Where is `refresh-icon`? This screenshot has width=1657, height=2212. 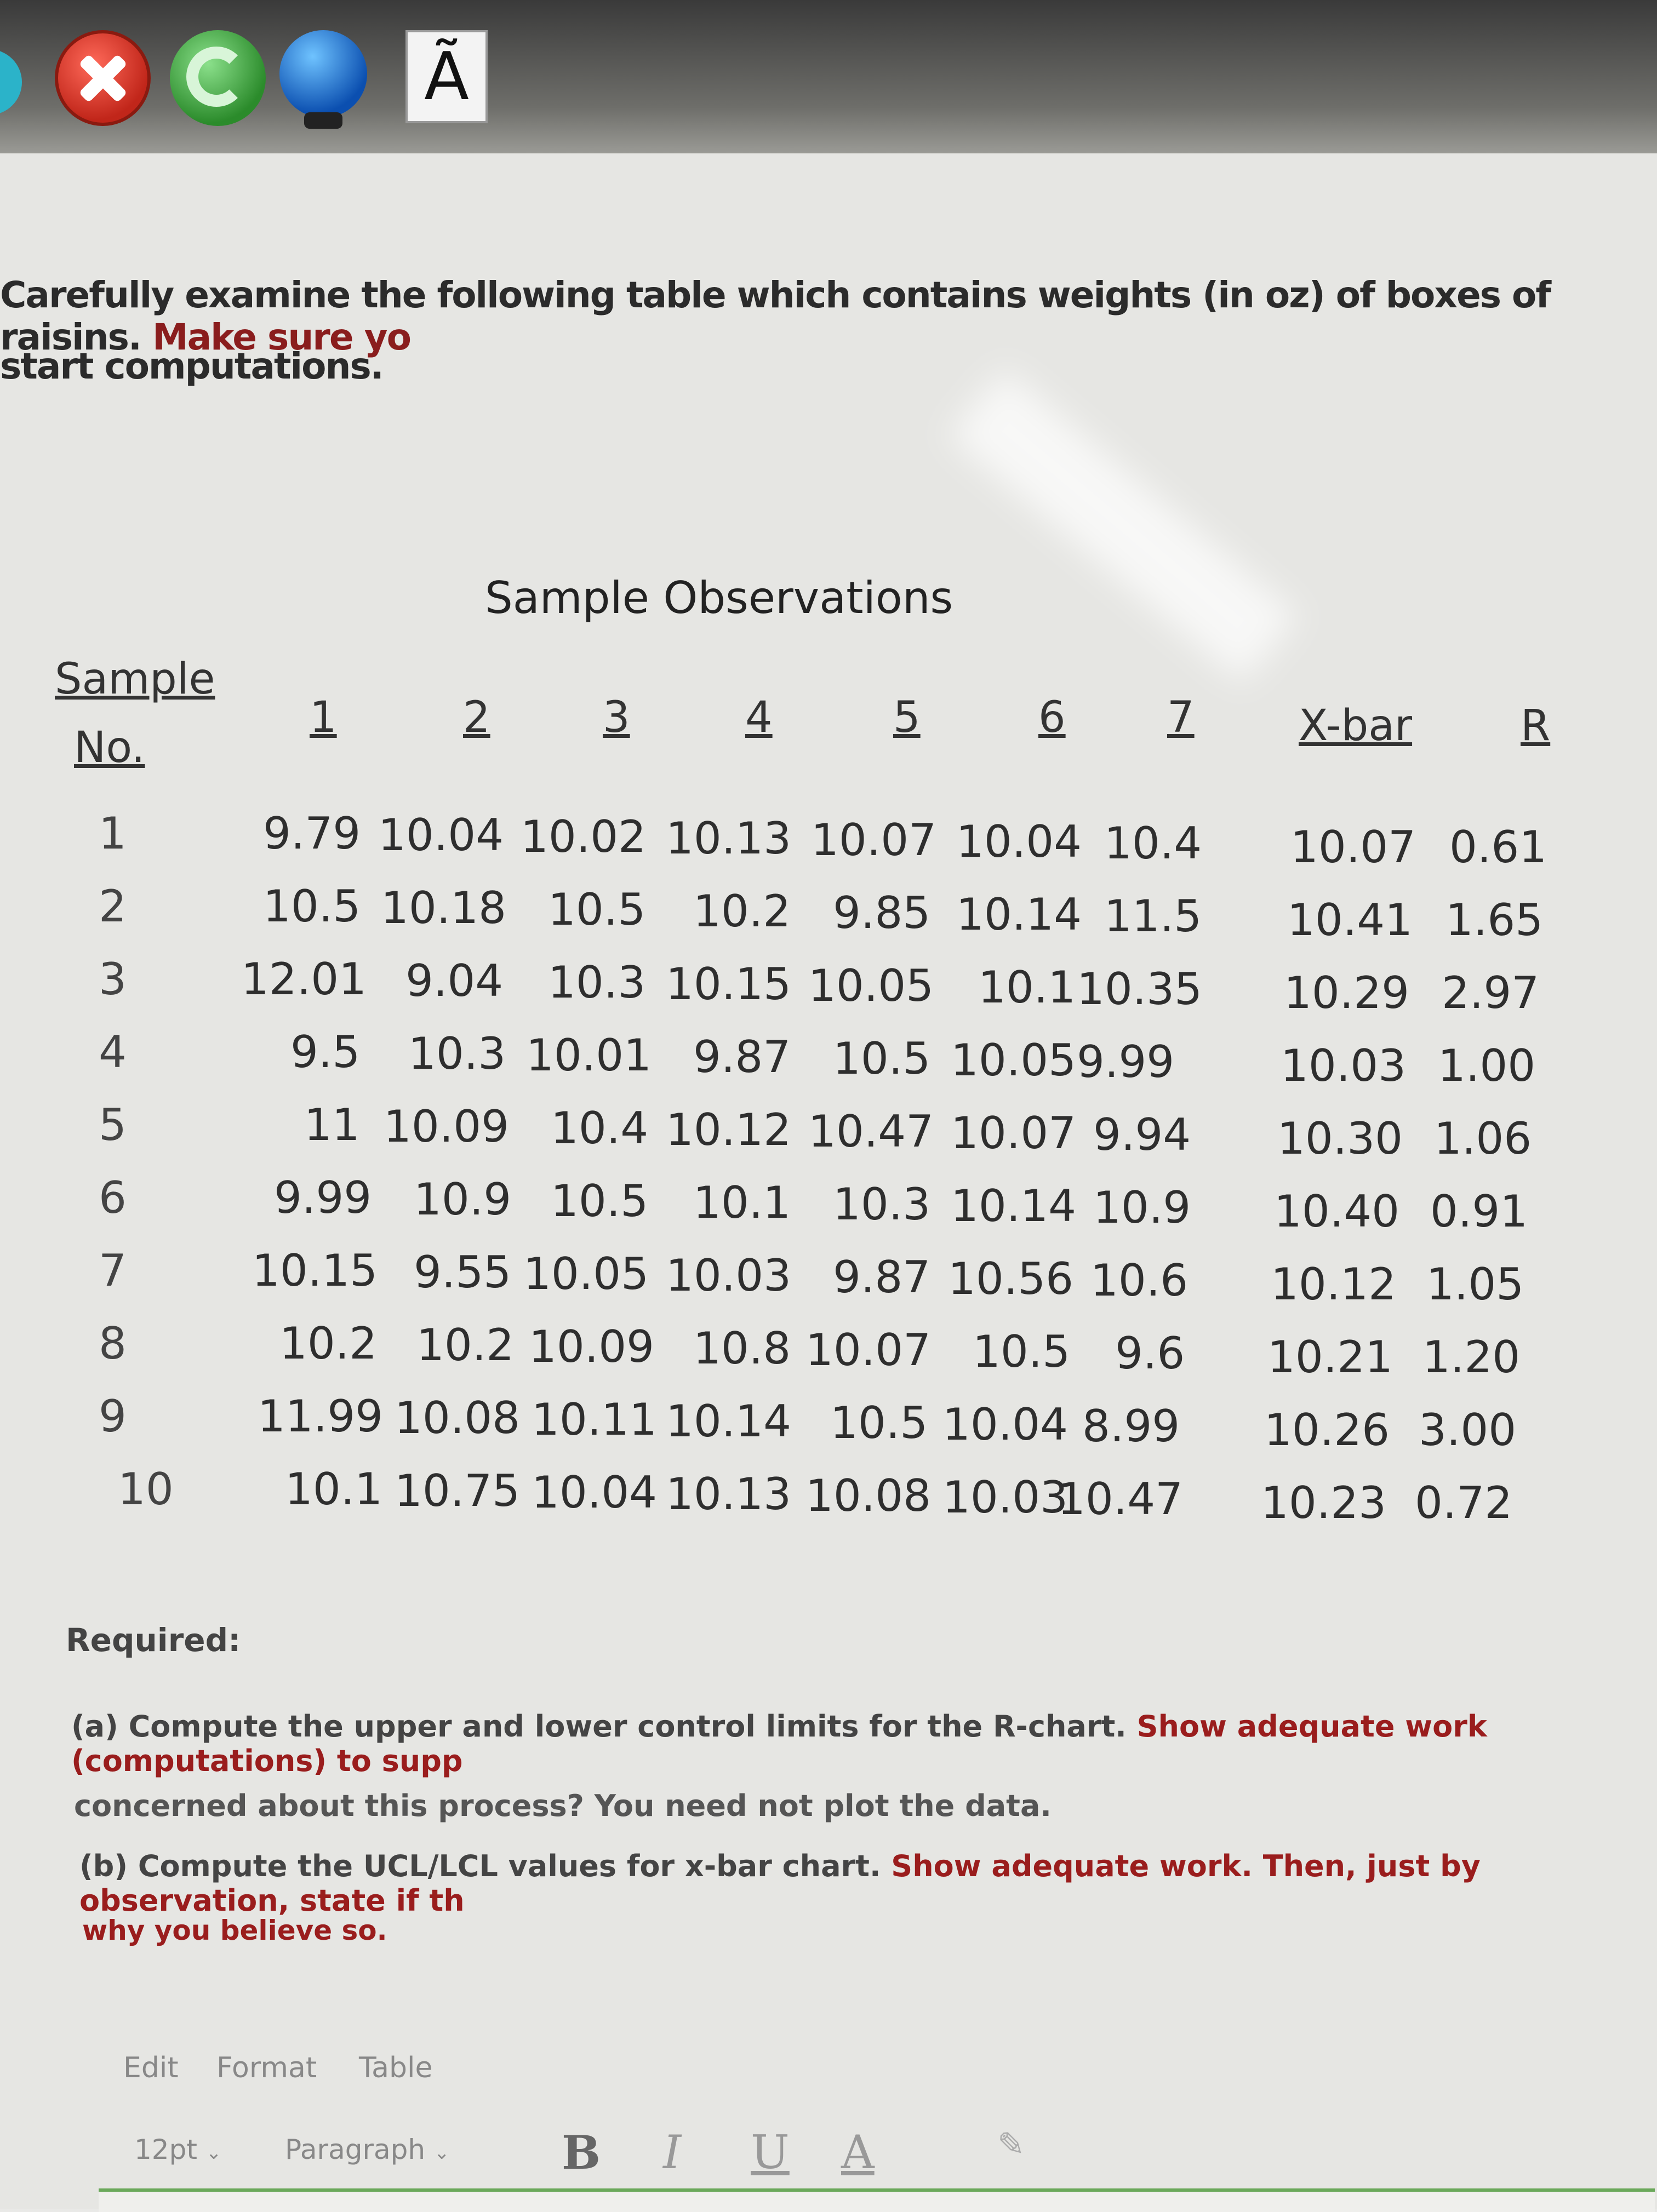
refresh-icon is located at coordinates (218, 78).